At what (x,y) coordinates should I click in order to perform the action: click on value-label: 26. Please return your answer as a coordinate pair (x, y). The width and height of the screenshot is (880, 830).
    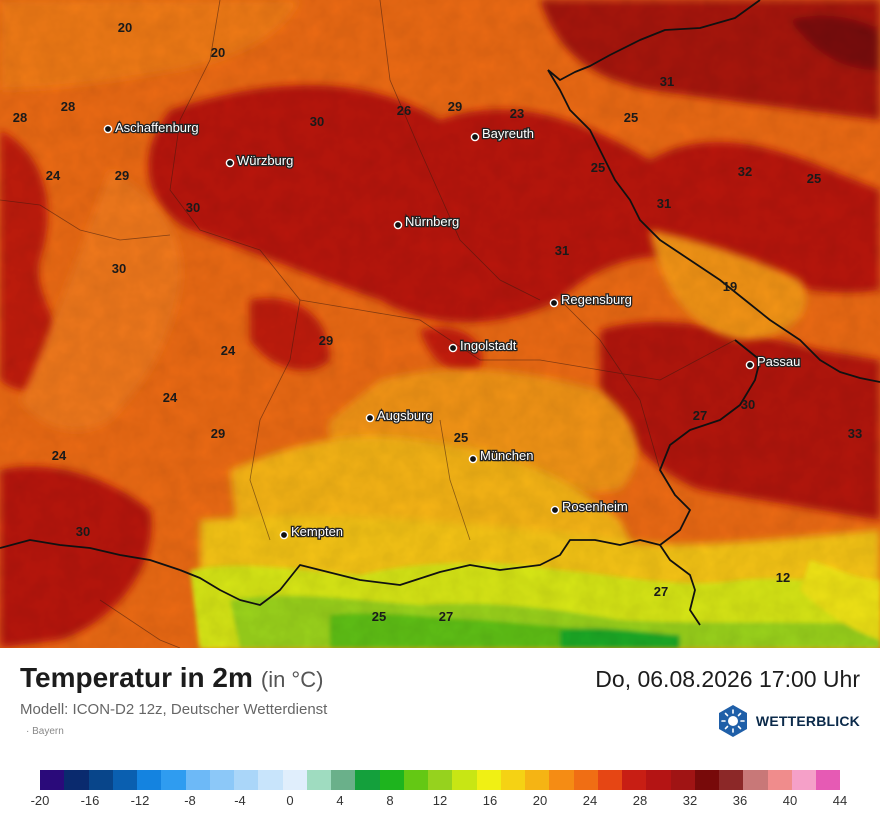
    Looking at the image, I should click on (404, 110).